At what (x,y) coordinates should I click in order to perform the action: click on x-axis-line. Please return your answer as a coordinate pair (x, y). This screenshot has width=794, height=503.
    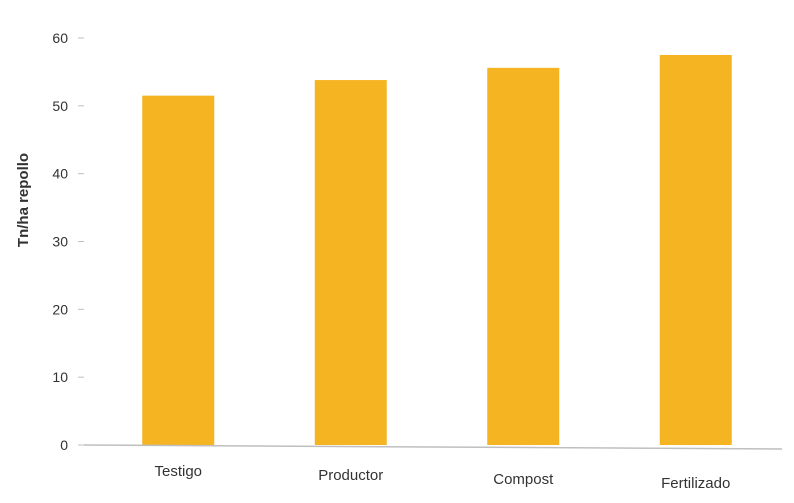
    Looking at the image, I should click on (433, 447).